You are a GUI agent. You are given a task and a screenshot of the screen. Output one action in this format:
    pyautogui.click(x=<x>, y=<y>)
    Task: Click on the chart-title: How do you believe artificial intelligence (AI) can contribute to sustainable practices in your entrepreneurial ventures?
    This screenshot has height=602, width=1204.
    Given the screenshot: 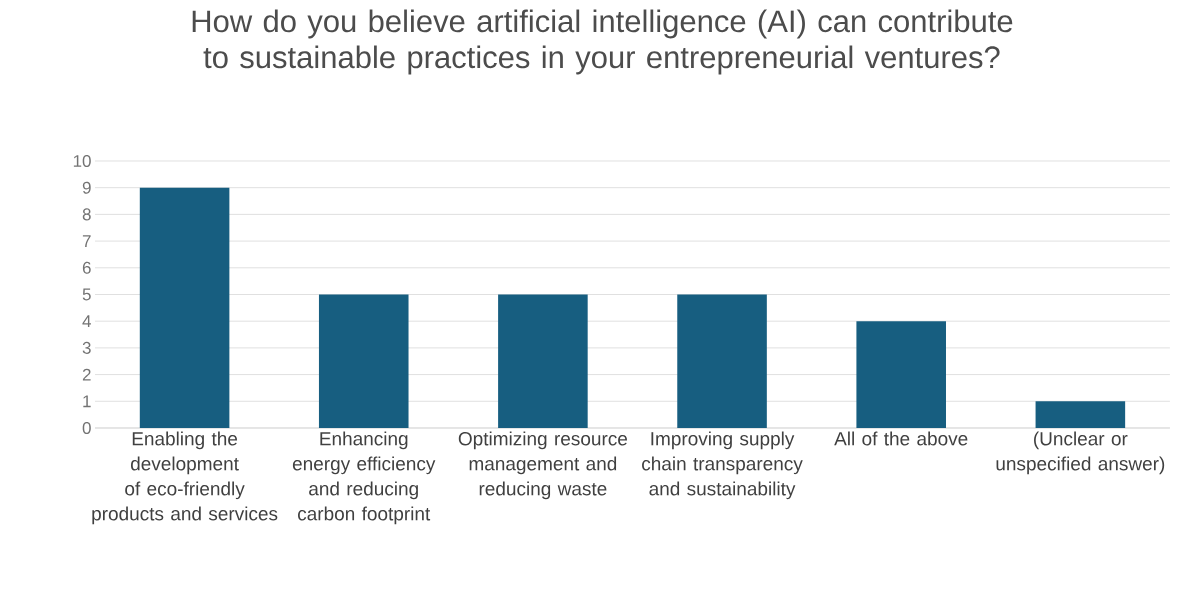 What is the action you would take?
    pyautogui.click(x=602, y=42)
    